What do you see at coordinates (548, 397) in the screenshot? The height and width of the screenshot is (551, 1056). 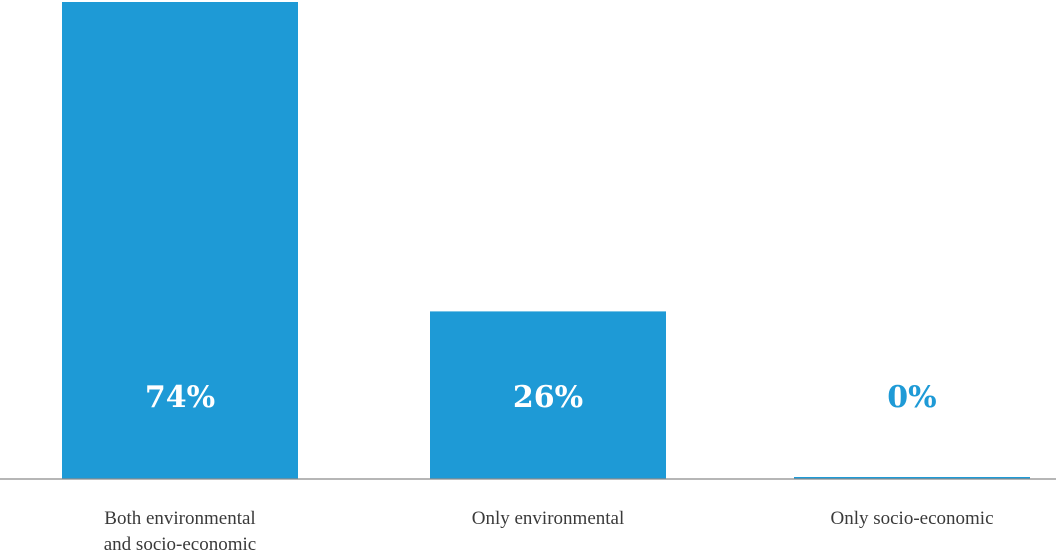 I see `value-label-1: 26%` at bounding box center [548, 397].